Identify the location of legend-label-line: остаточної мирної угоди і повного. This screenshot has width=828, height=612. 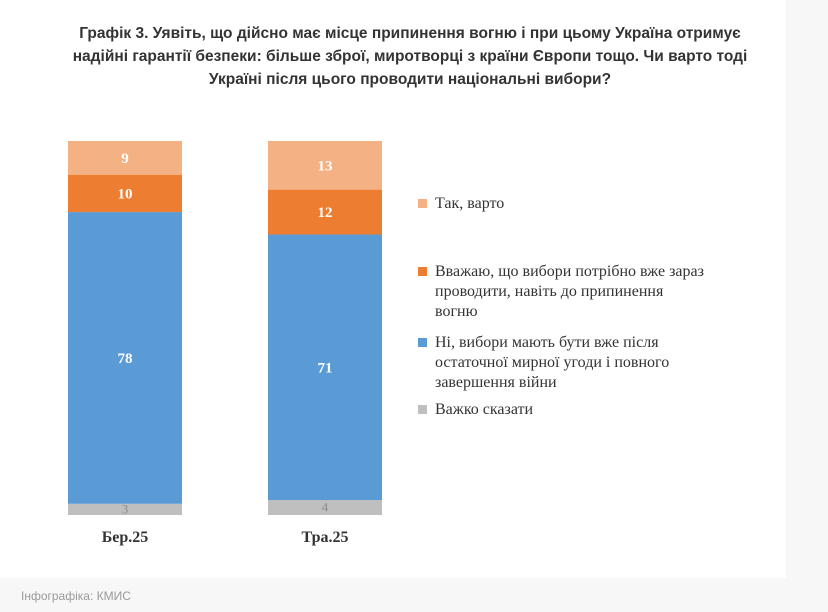
(552, 362).